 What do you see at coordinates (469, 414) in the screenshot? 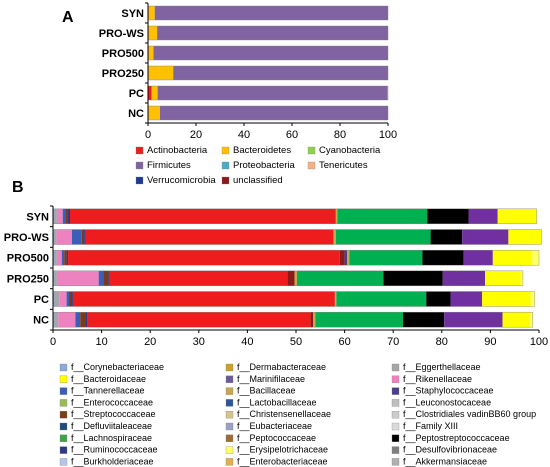
I see `legend-label: f__Clostridiales vadinBB60 group` at bounding box center [469, 414].